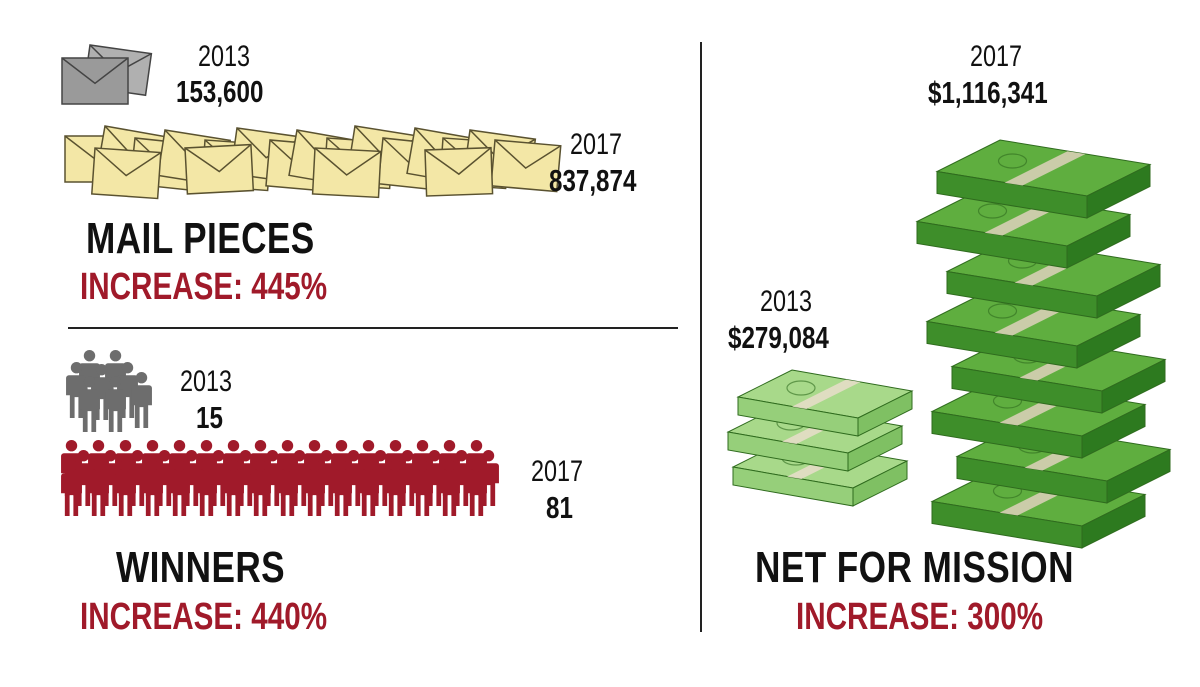 The image size is (1200, 687). I want to click on envelope-group-2013, so click(107, 74).